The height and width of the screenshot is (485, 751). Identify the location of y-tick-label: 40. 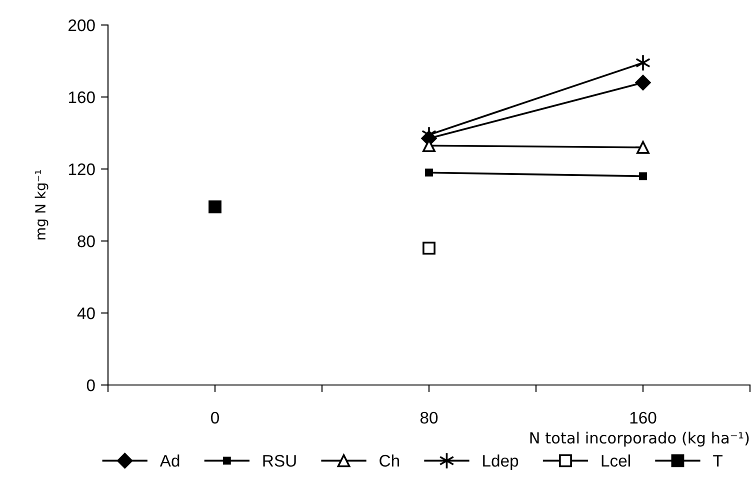
(86, 313).